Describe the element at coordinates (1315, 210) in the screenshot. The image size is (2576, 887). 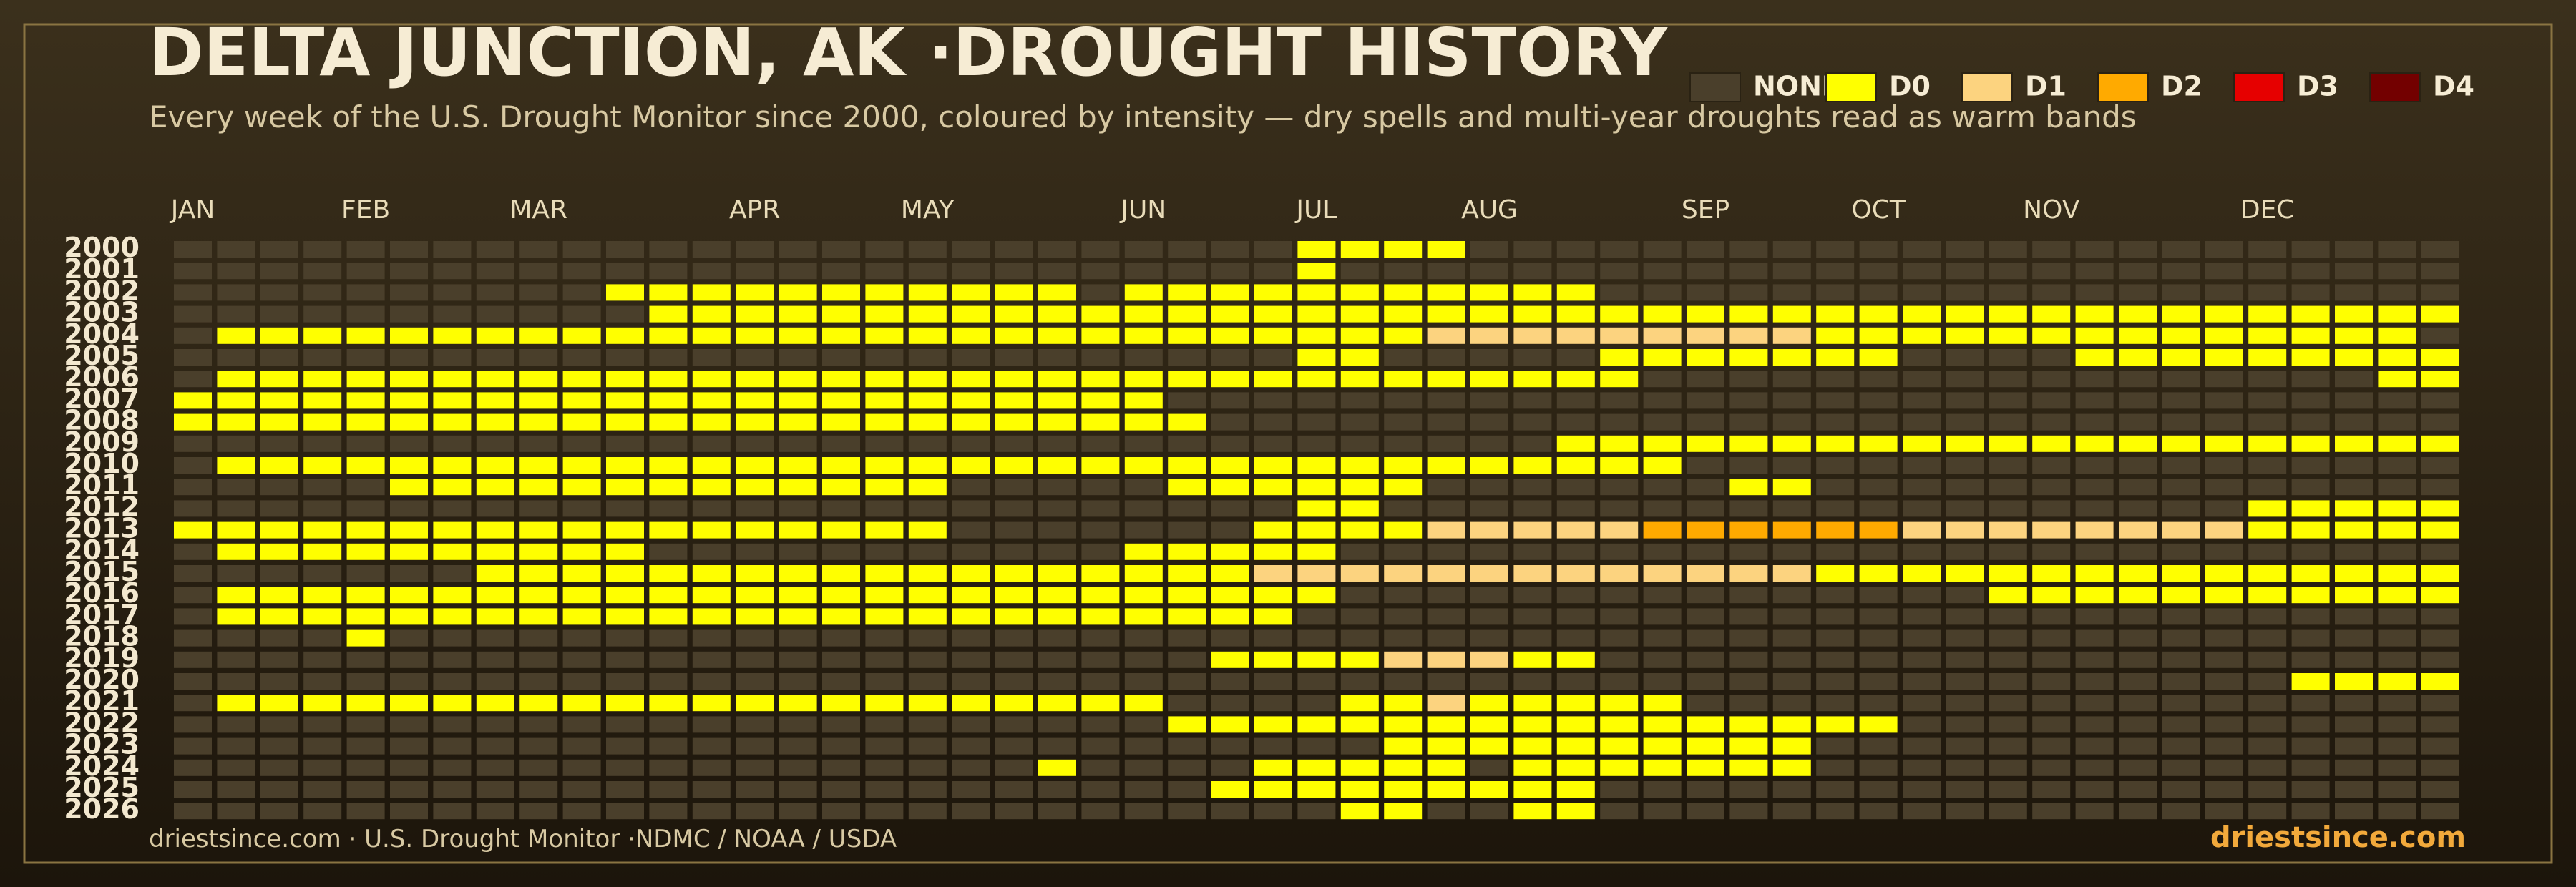
I see `month-label: JUL` at that location.